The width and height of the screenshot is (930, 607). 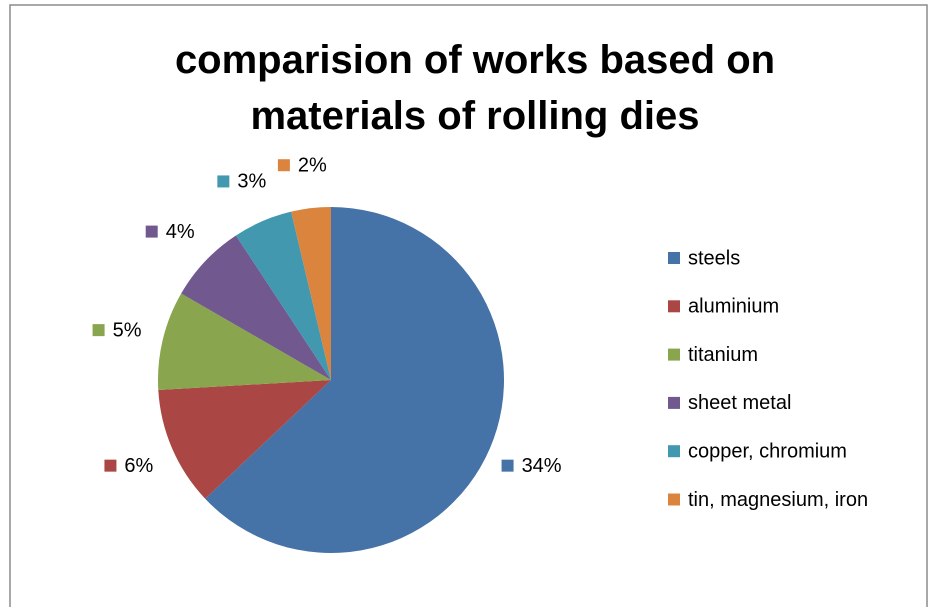 What do you see at coordinates (723, 355) in the screenshot?
I see `legend-label: titanium` at bounding box center [723, 355].